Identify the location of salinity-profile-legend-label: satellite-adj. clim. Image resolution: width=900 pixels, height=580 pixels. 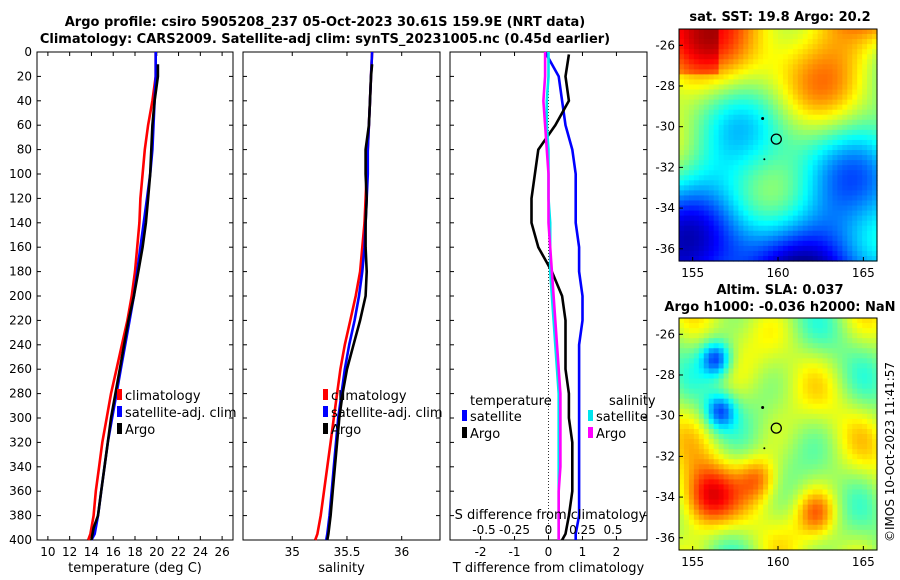
(387, 413).